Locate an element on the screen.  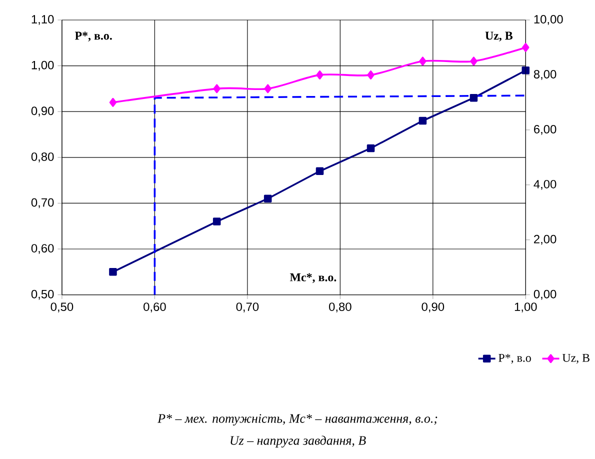
x-tick-label: 1,00 is located at coordinates (525, 307).